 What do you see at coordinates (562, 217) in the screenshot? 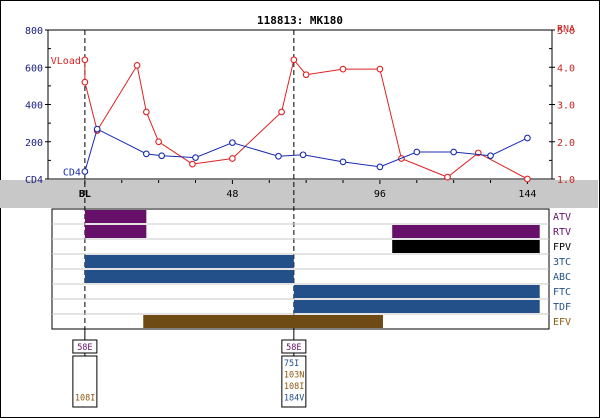
I see `drug-label-atv: ATV` at bounding box center [562, 217].